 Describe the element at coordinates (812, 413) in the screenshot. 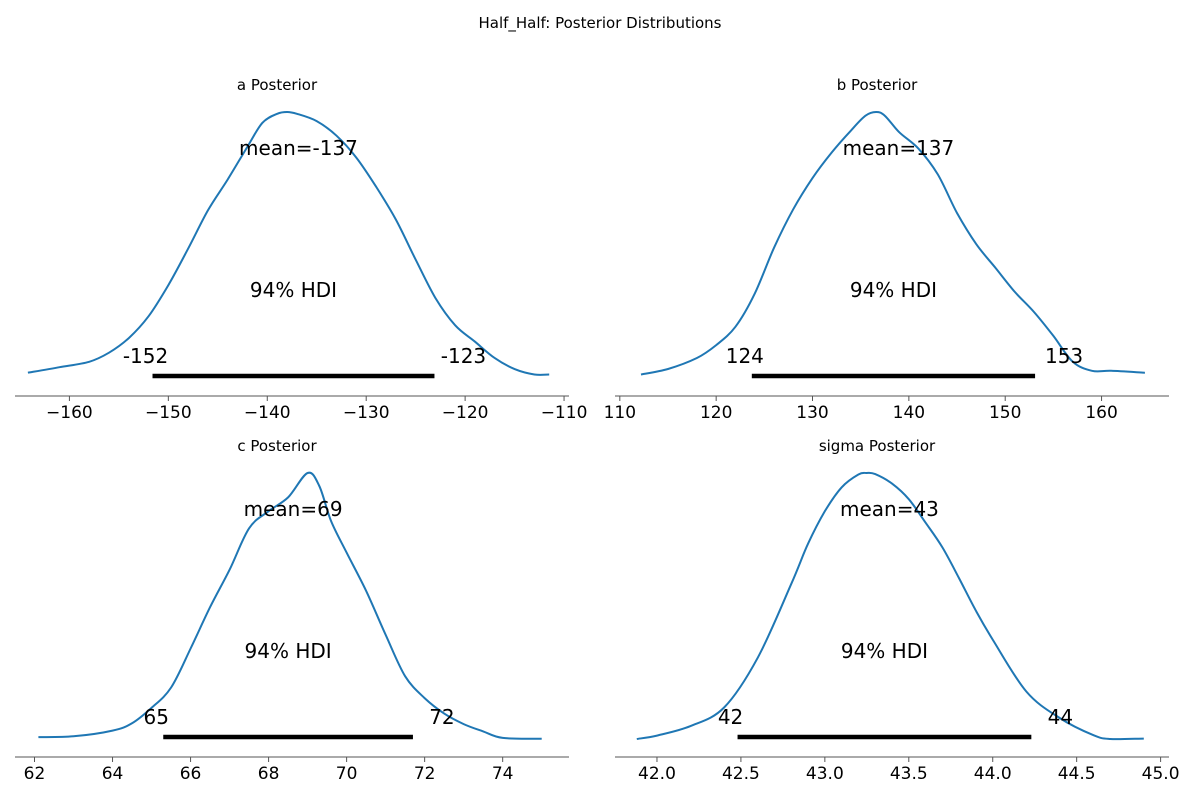

I see `x-tick-label: 130` at that location.